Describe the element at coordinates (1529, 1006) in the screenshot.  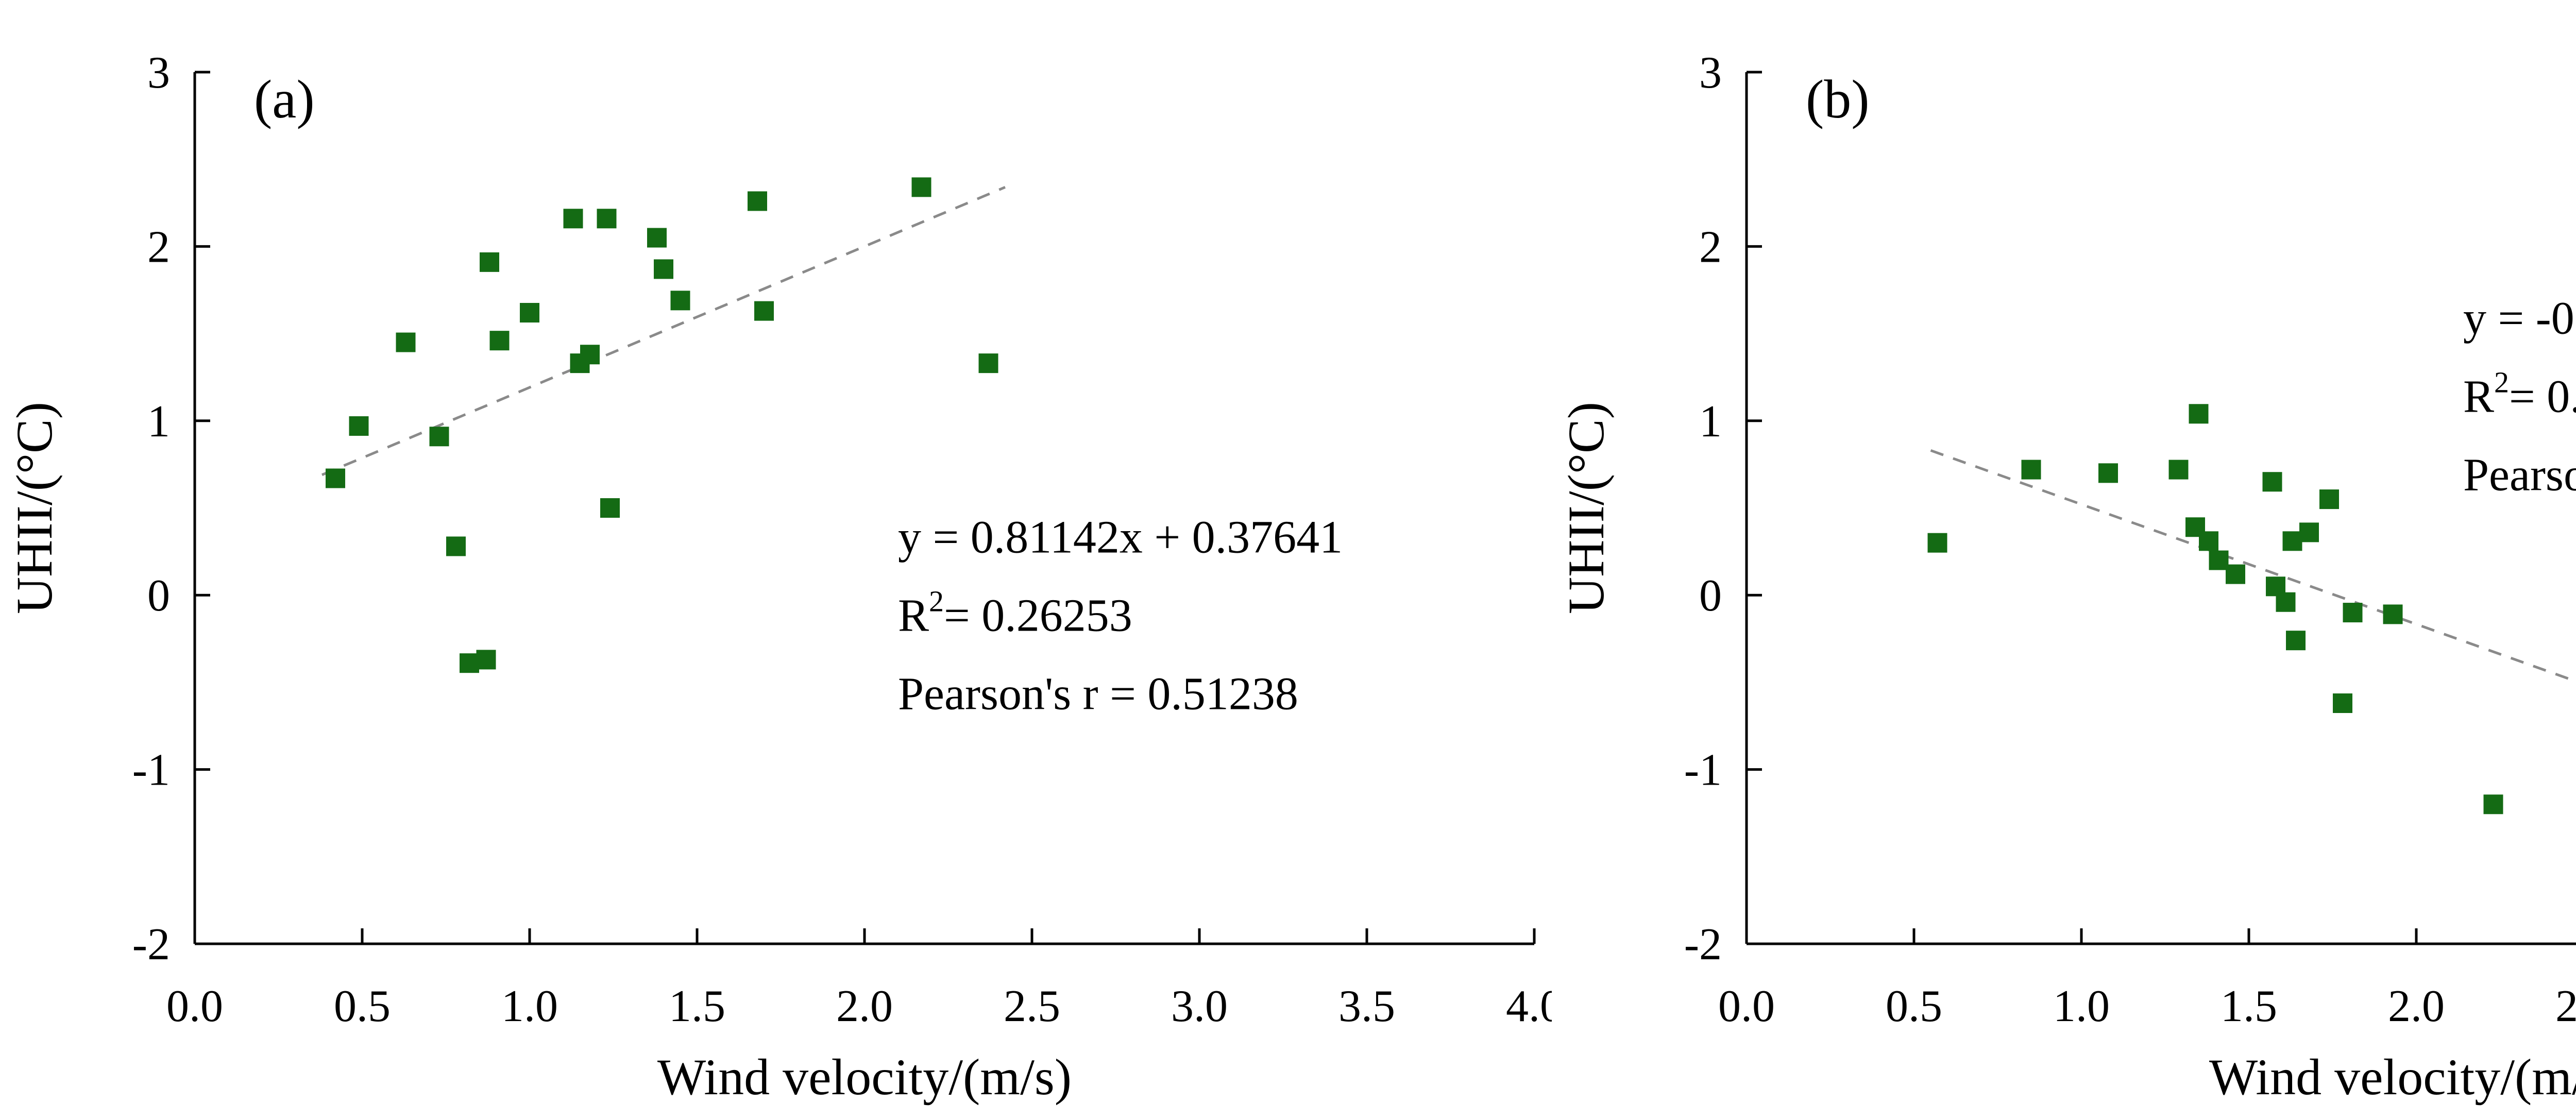
I see `x-tick-label: 4.0` at that location.